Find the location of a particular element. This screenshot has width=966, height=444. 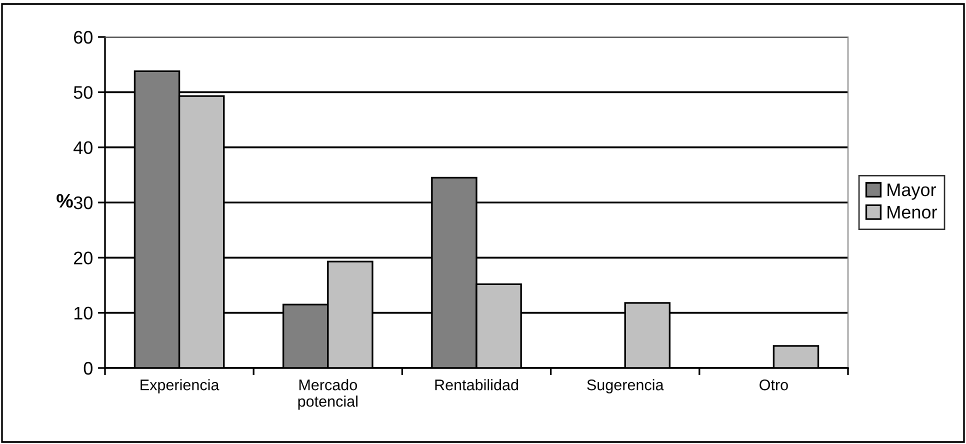

y-tick-label: 50 is located at coordinates (83, 92).